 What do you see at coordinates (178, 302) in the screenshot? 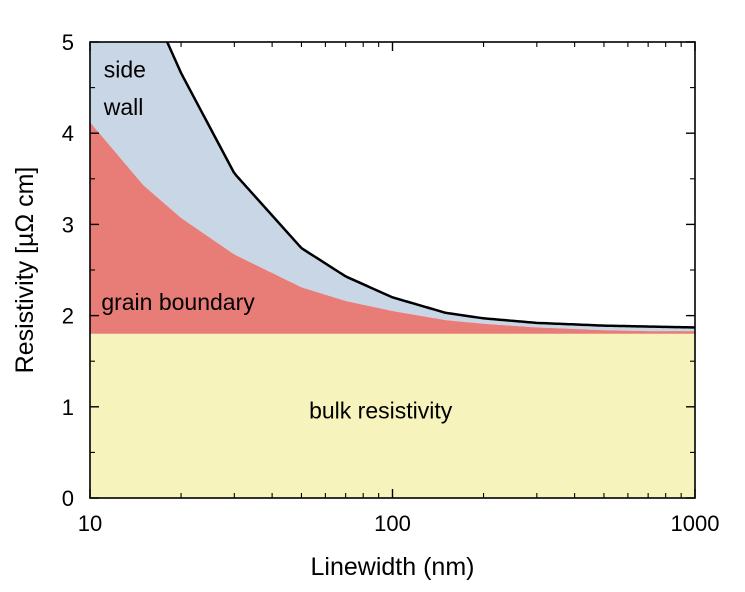
I see `grain-boundary-label: grain boundary` at bounding box center [178, 302].